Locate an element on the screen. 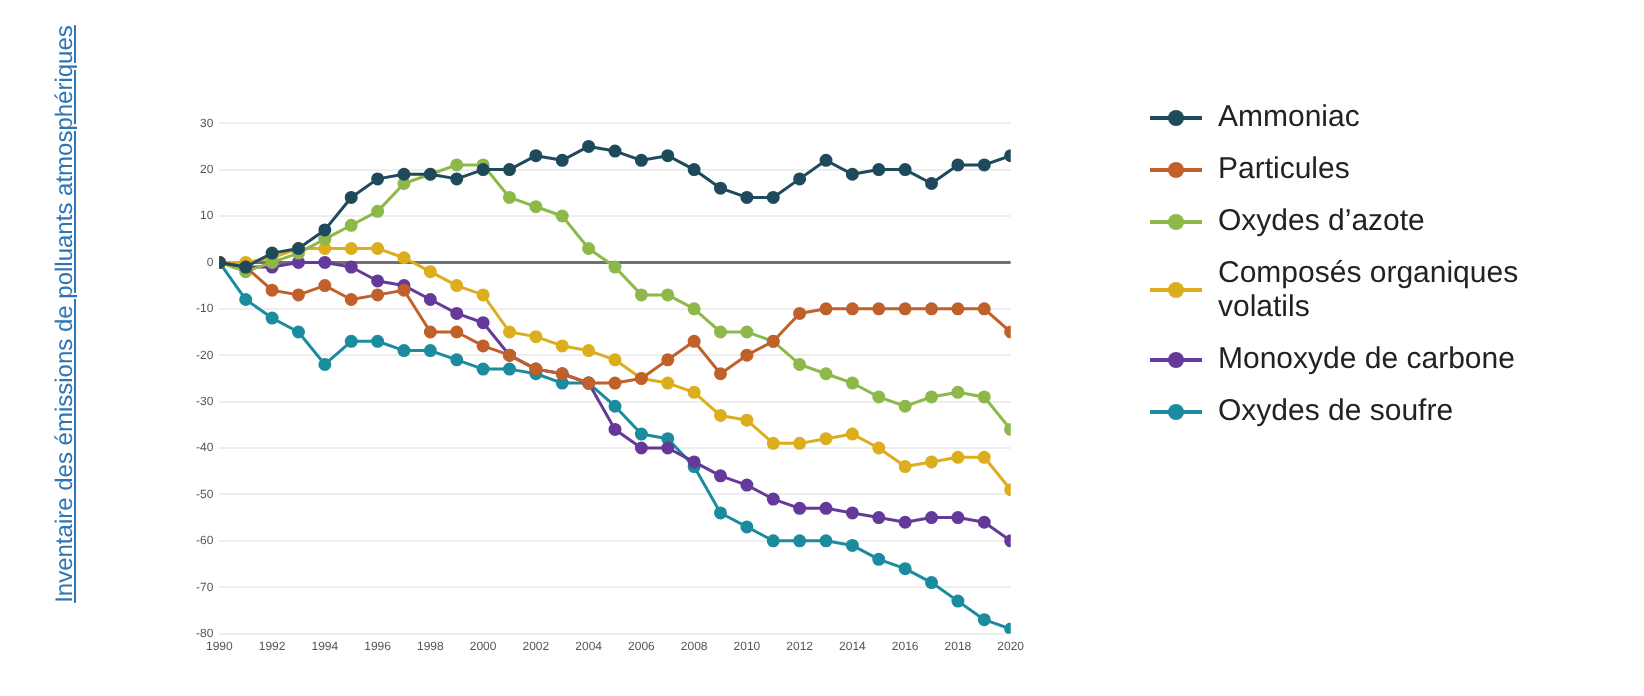  legend-label: Monoxyde de carbone is located at coordinates (1366, 359).